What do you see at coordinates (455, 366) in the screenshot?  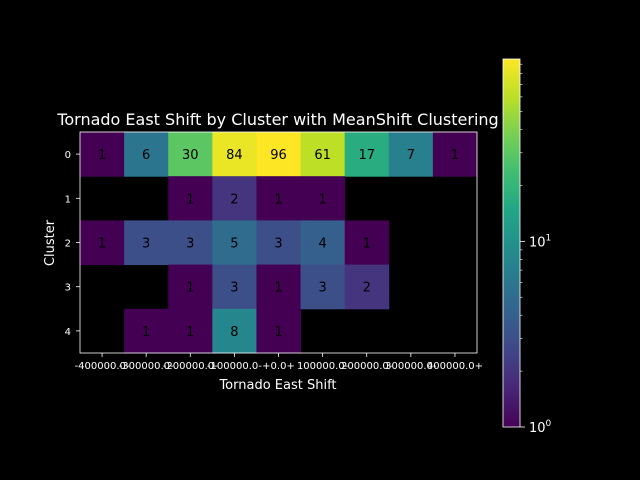 I see `x-tick-label: 400000.0+` at bounding box center [455, 366].